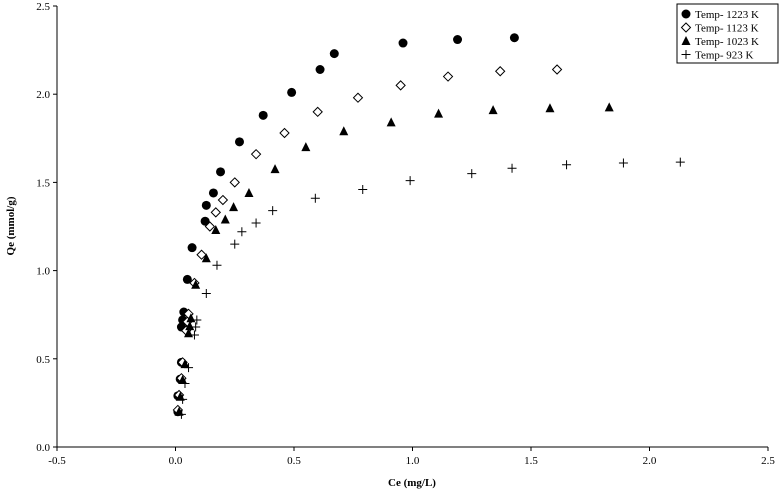 The height and width of the screenshot is (501, 782). Describe the element at coordinates (294, 461) in the screenshot. I see `x-tick-label: 0.5` at that location.